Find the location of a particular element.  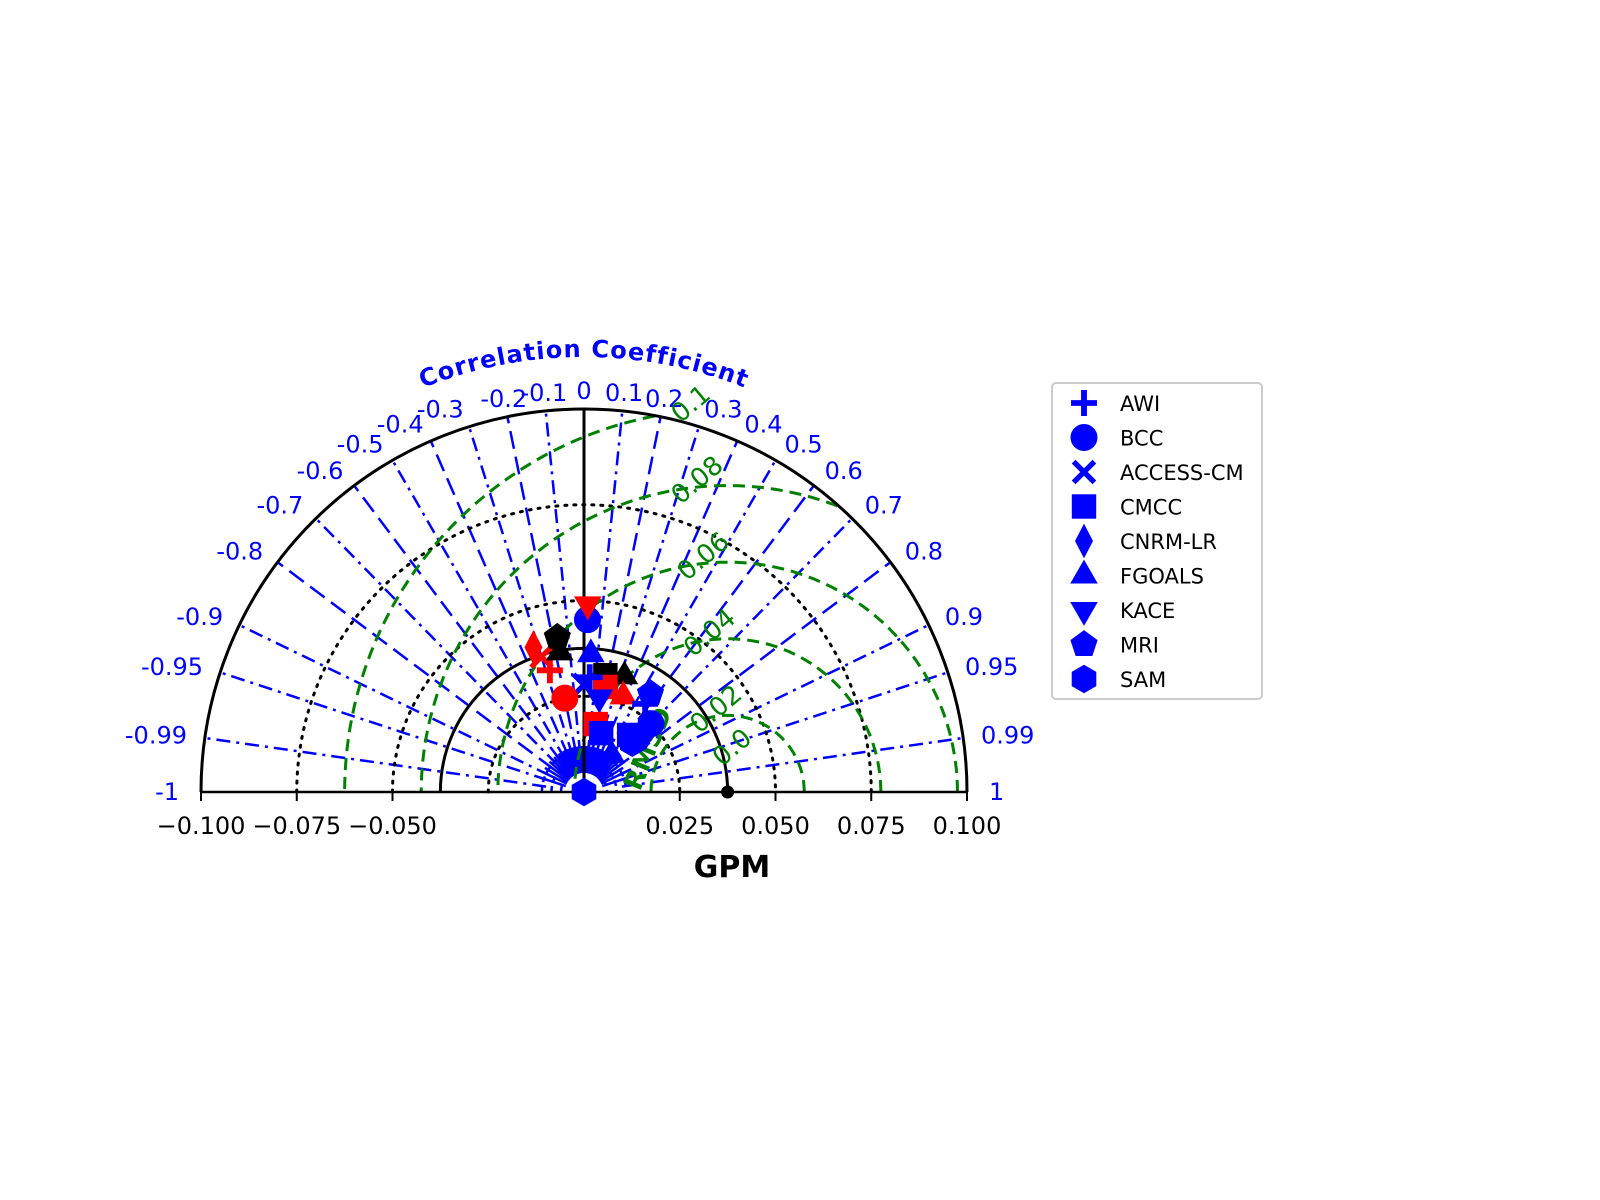

point-kace is located at coordinates (587, 608).